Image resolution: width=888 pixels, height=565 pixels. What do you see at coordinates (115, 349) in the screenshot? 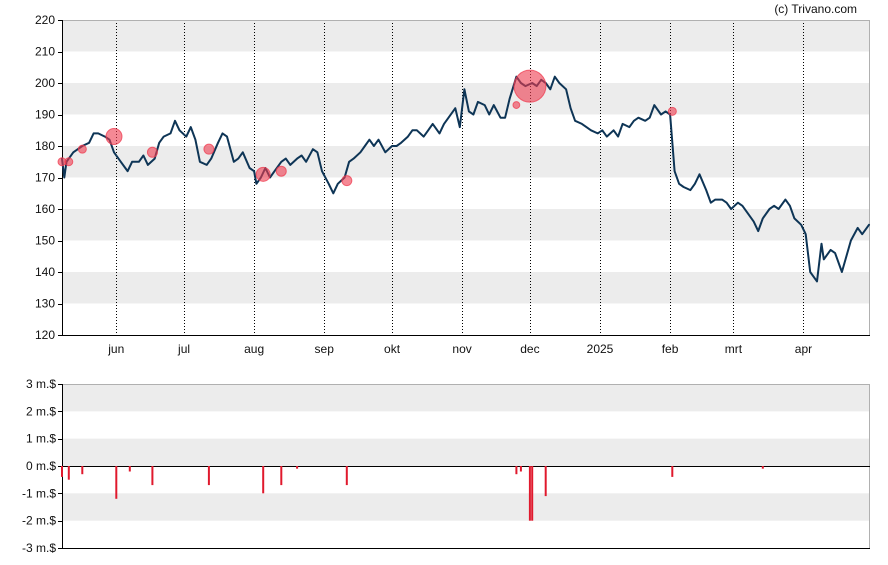
I see `month-tick-label: jun` at bounding box center [115, 349].